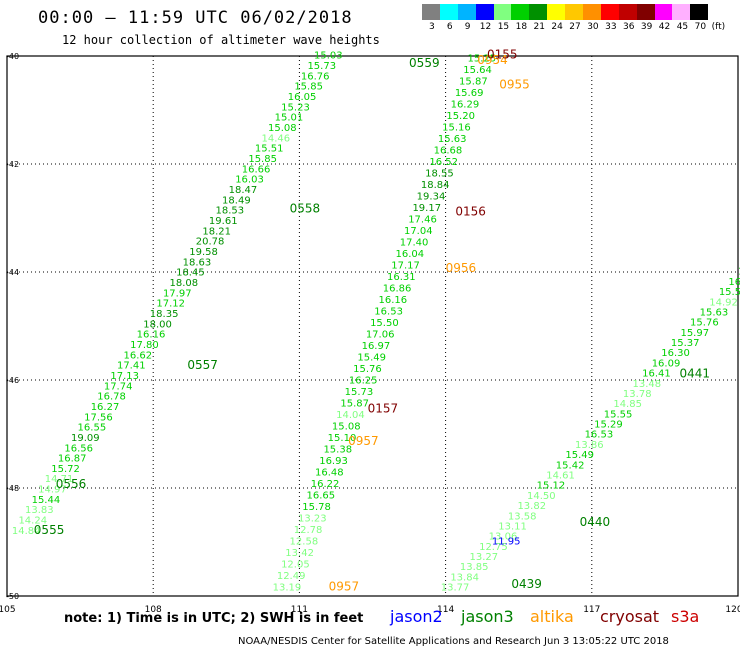 This screenshot has height=650, width=740. I want to click on colorbar-label: 33, so click(611, 27).